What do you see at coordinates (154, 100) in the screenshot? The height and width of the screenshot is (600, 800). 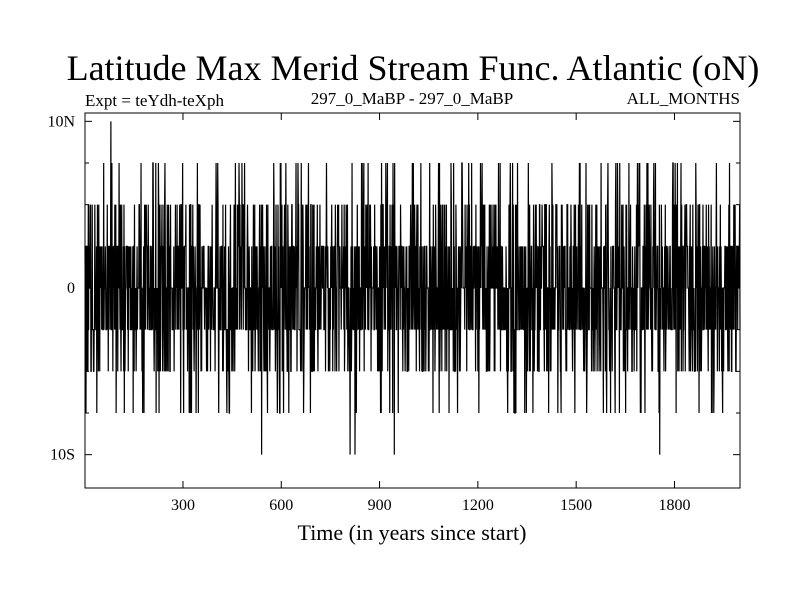 I see `experiment-label: Expt = teYdh-teXph` at bounding box center [154, 100].